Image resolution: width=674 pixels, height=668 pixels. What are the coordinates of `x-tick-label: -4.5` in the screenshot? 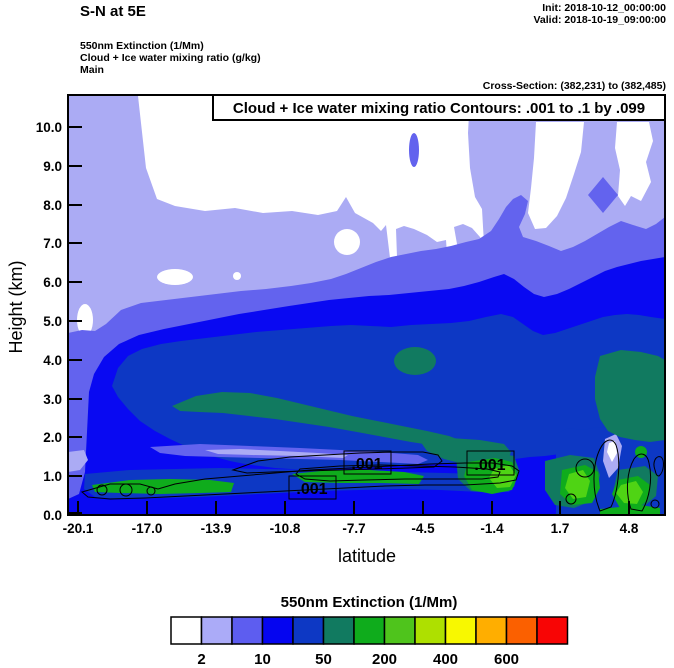 It's located at (423, 528).